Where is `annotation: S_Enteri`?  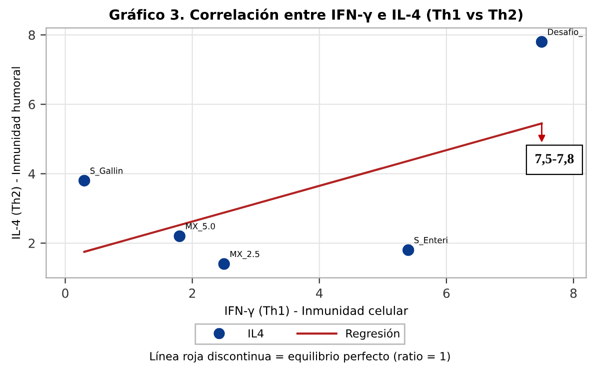 annotation: S_Enteri is located at coordinates (431, 241).